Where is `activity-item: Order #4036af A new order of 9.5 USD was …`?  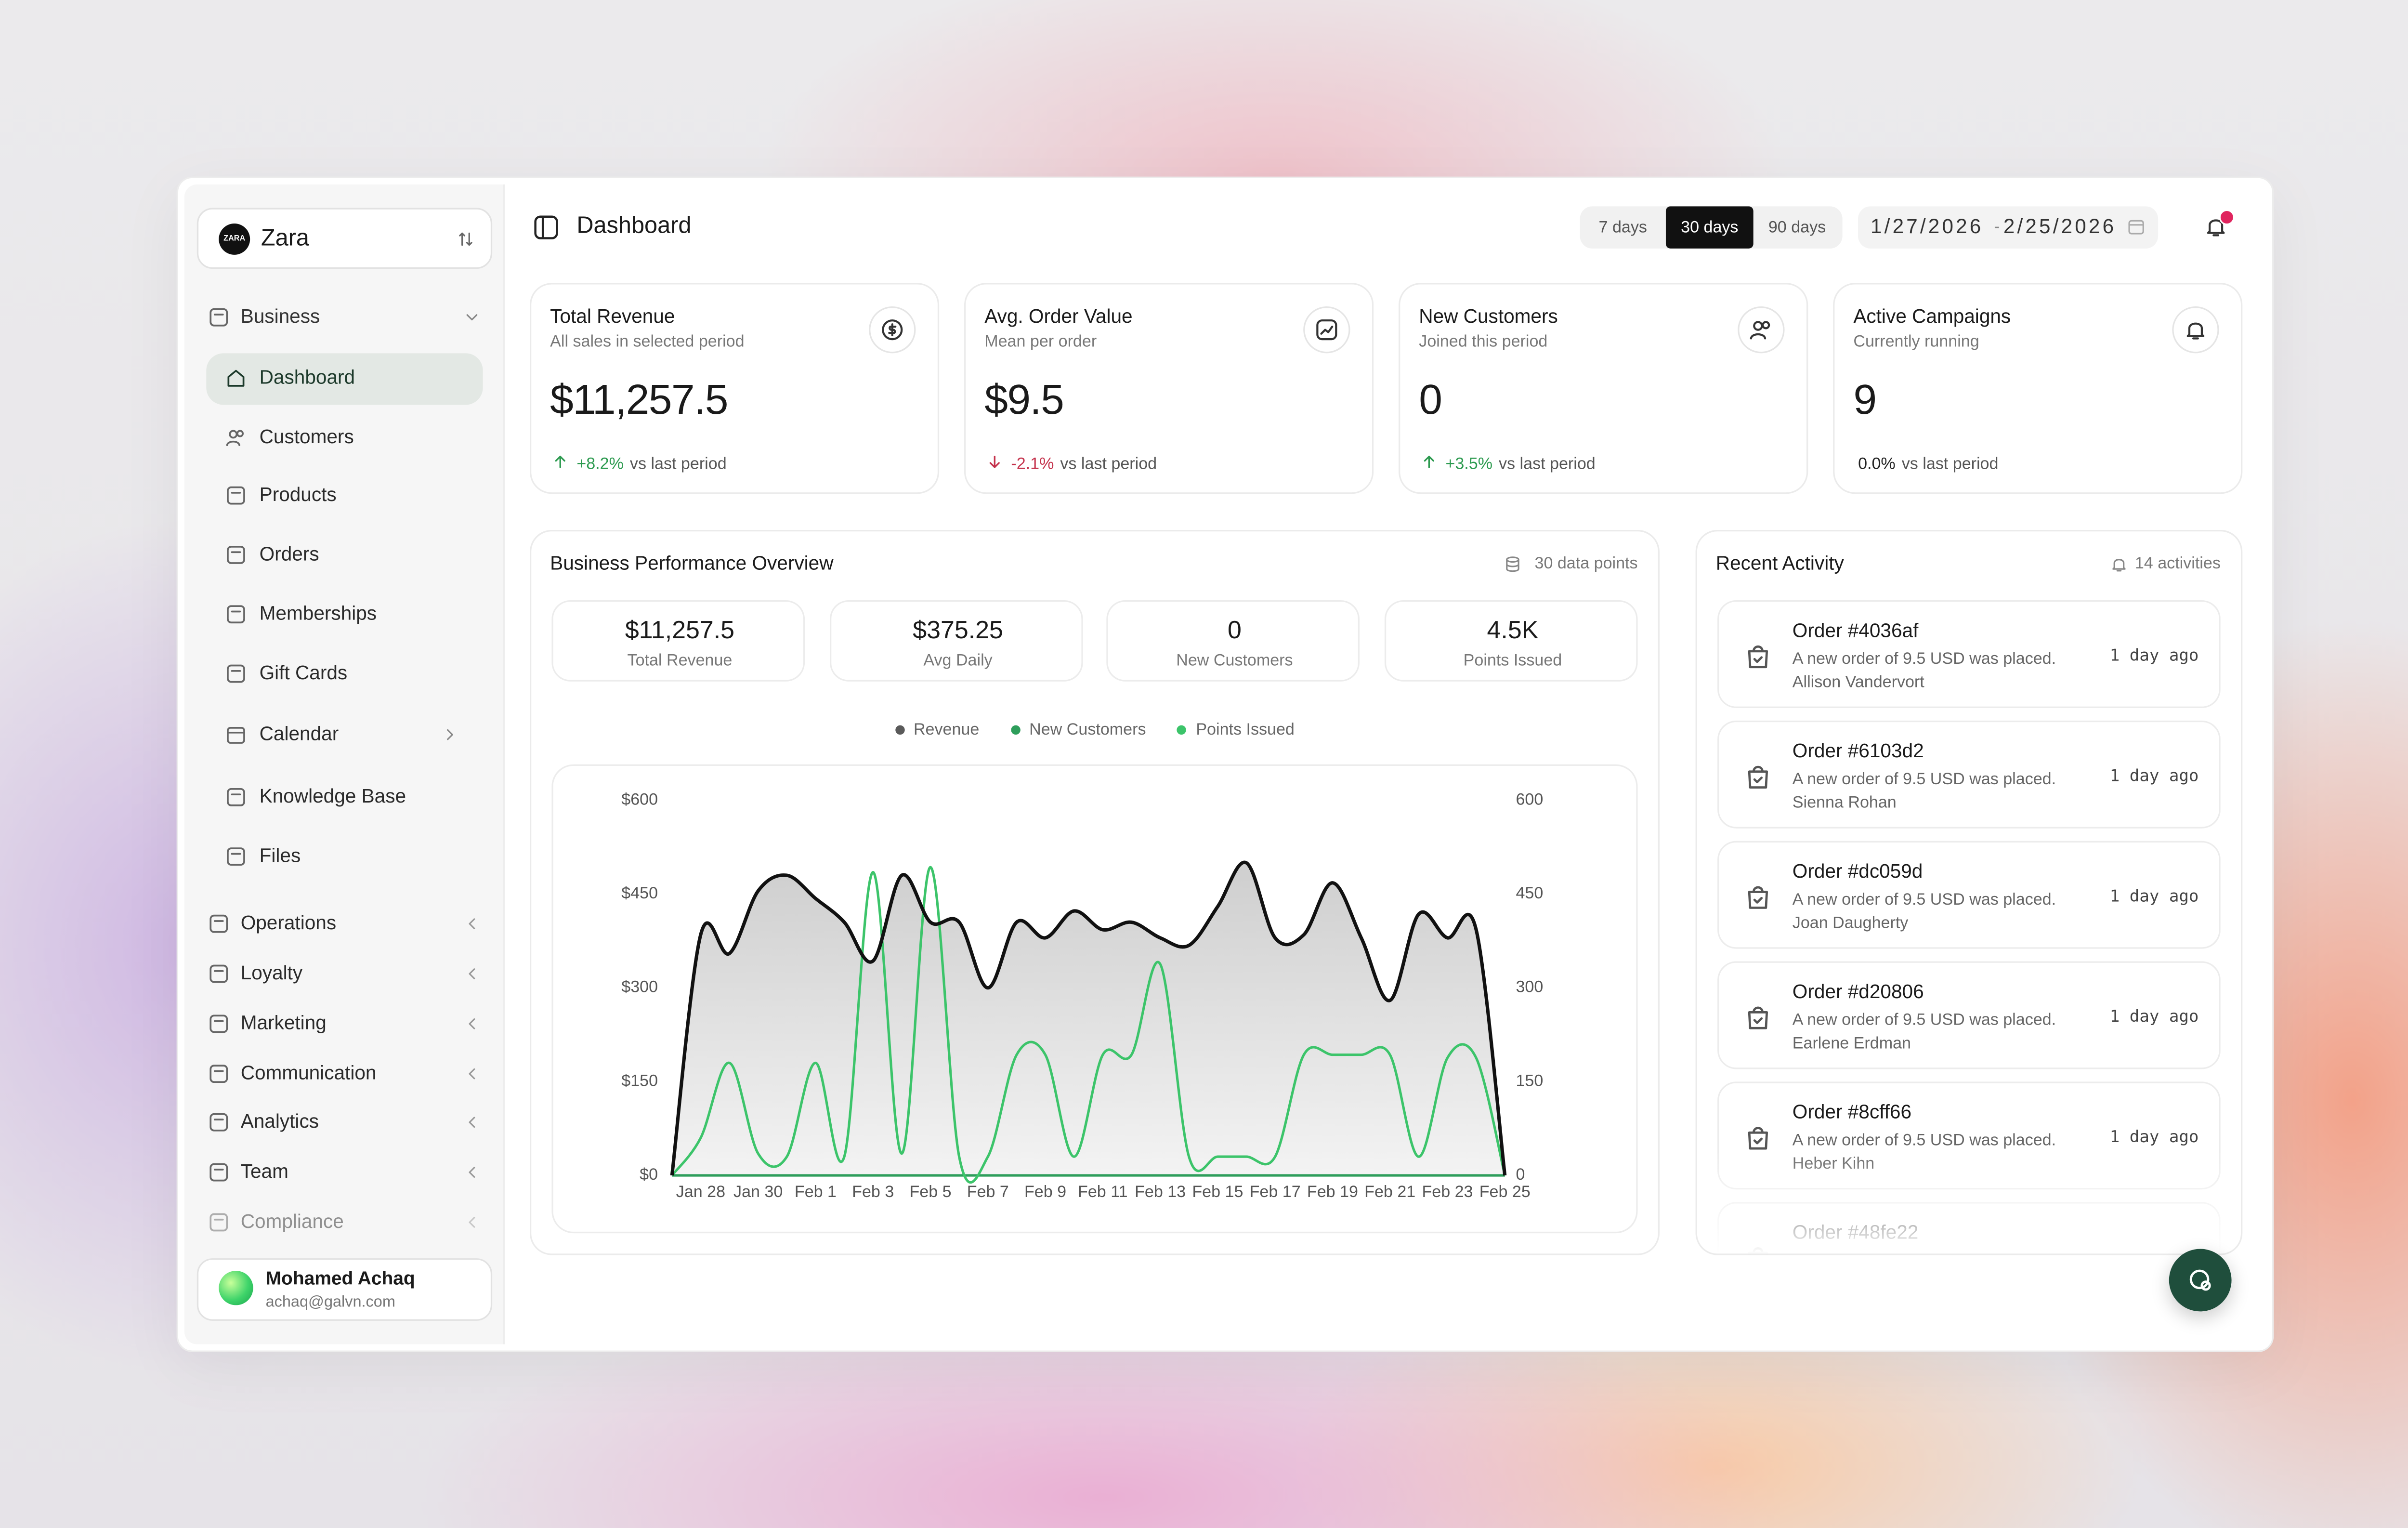
activity-item: Order #4036af A new order of 9.5 USD was … is located at coordinates (1969, 654).